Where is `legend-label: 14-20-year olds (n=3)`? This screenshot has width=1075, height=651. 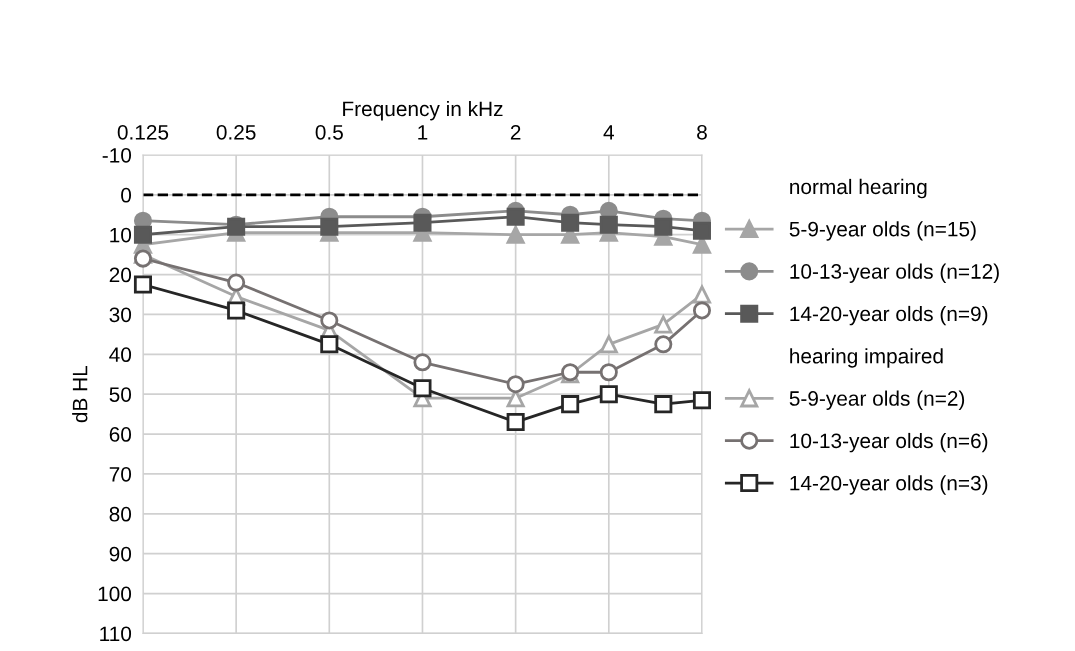
legend-label: 14-20-year olds (n=3) is located at coordinates (889, 485).